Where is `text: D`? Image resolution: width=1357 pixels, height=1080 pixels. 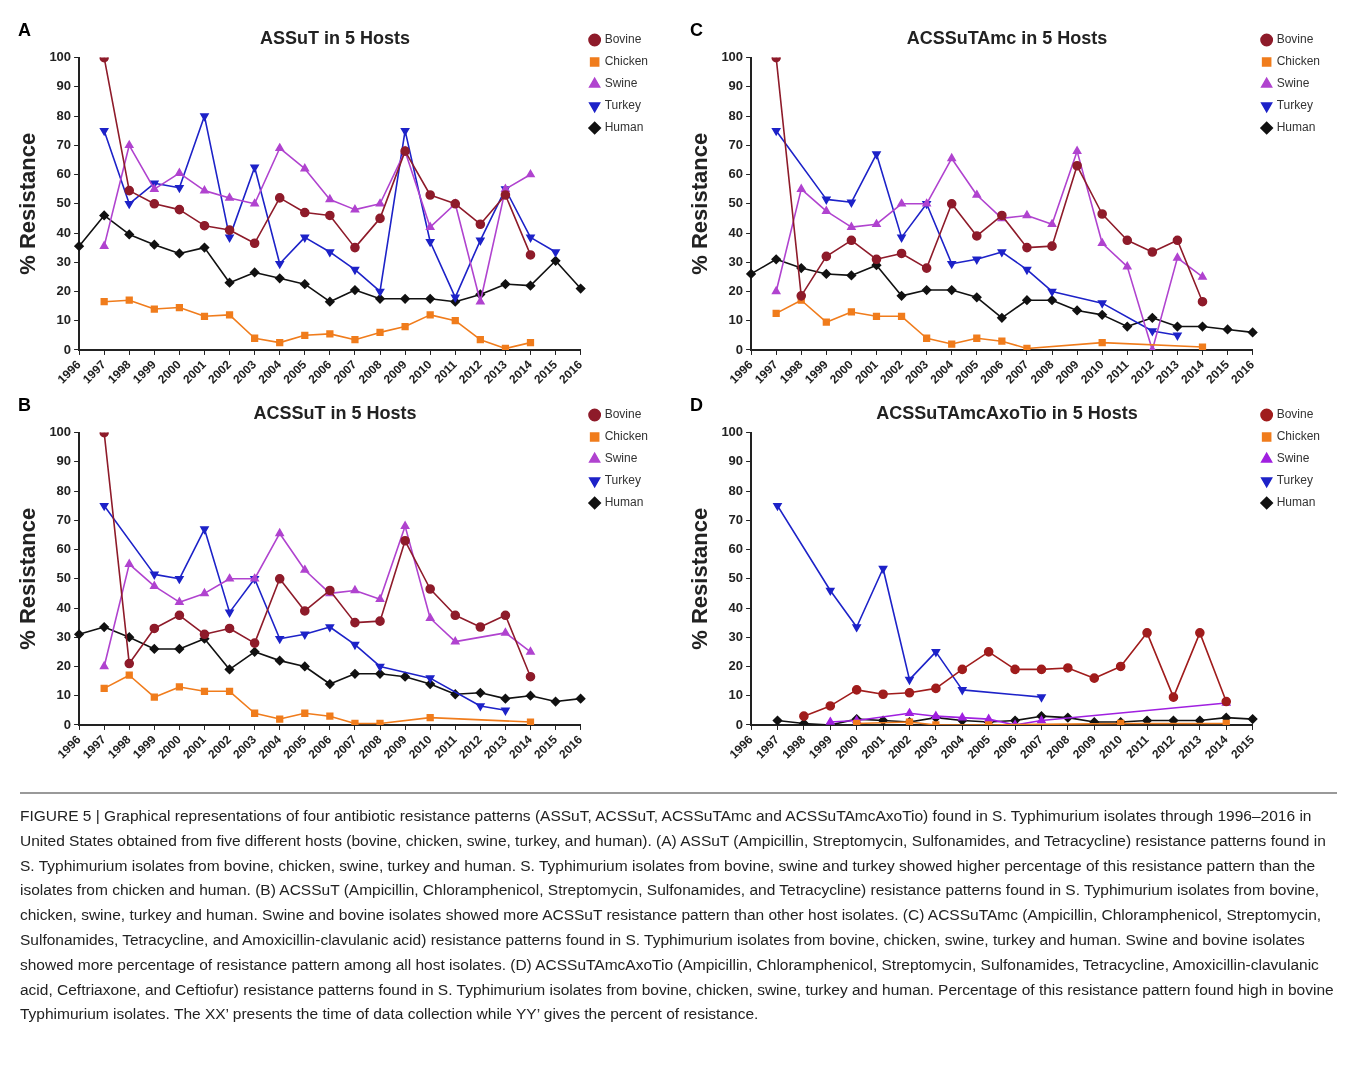 text: D is located at coordinates (696, 405).